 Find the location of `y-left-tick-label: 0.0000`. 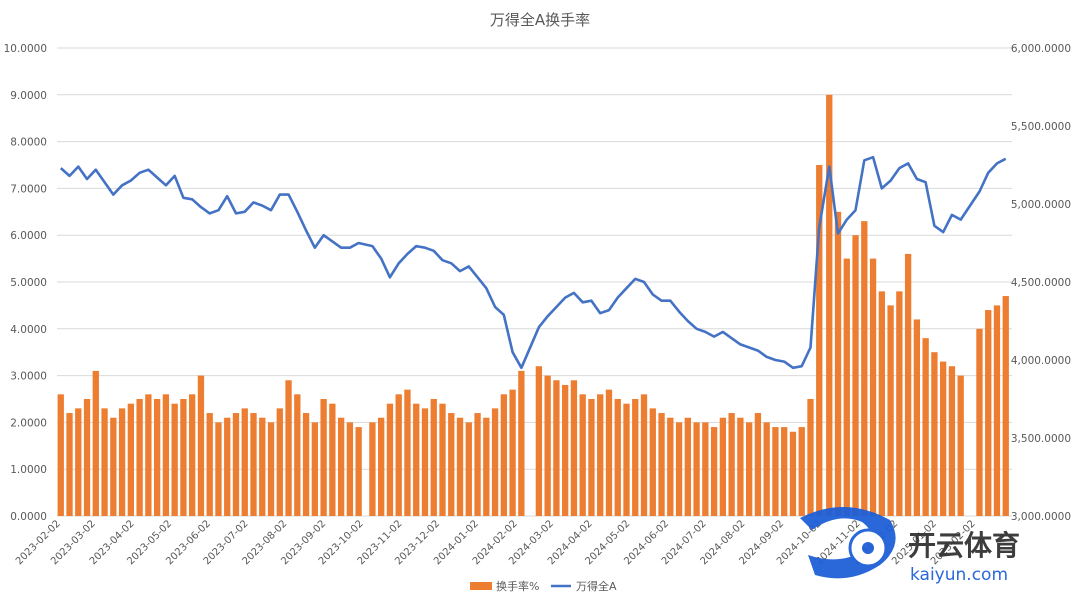

y-left-tick-label: 0.0000 is located at coordinates (28, 517).